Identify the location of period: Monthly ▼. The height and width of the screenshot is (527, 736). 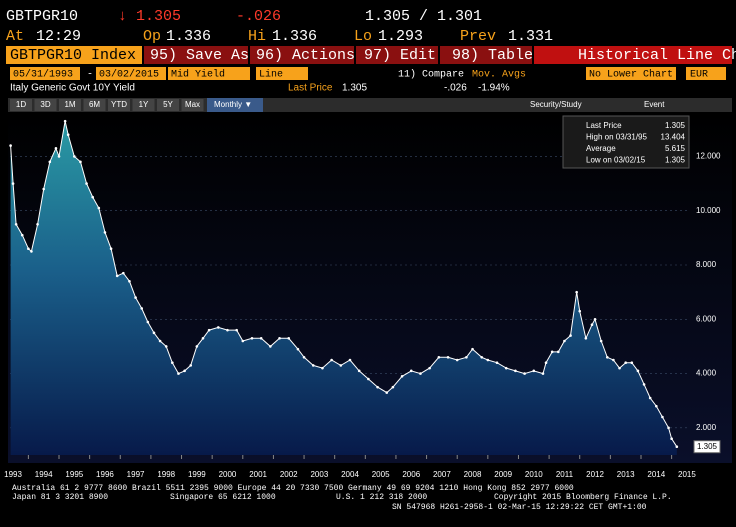
(233, 104).